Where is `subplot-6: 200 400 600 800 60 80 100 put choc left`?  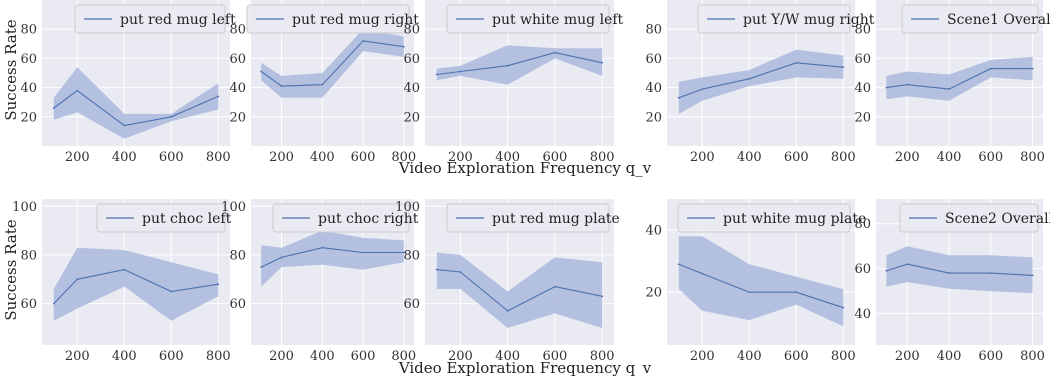 subplot-6: 200 400 600 800 60 80 100 put choc left is located at coordinates (122, 281).